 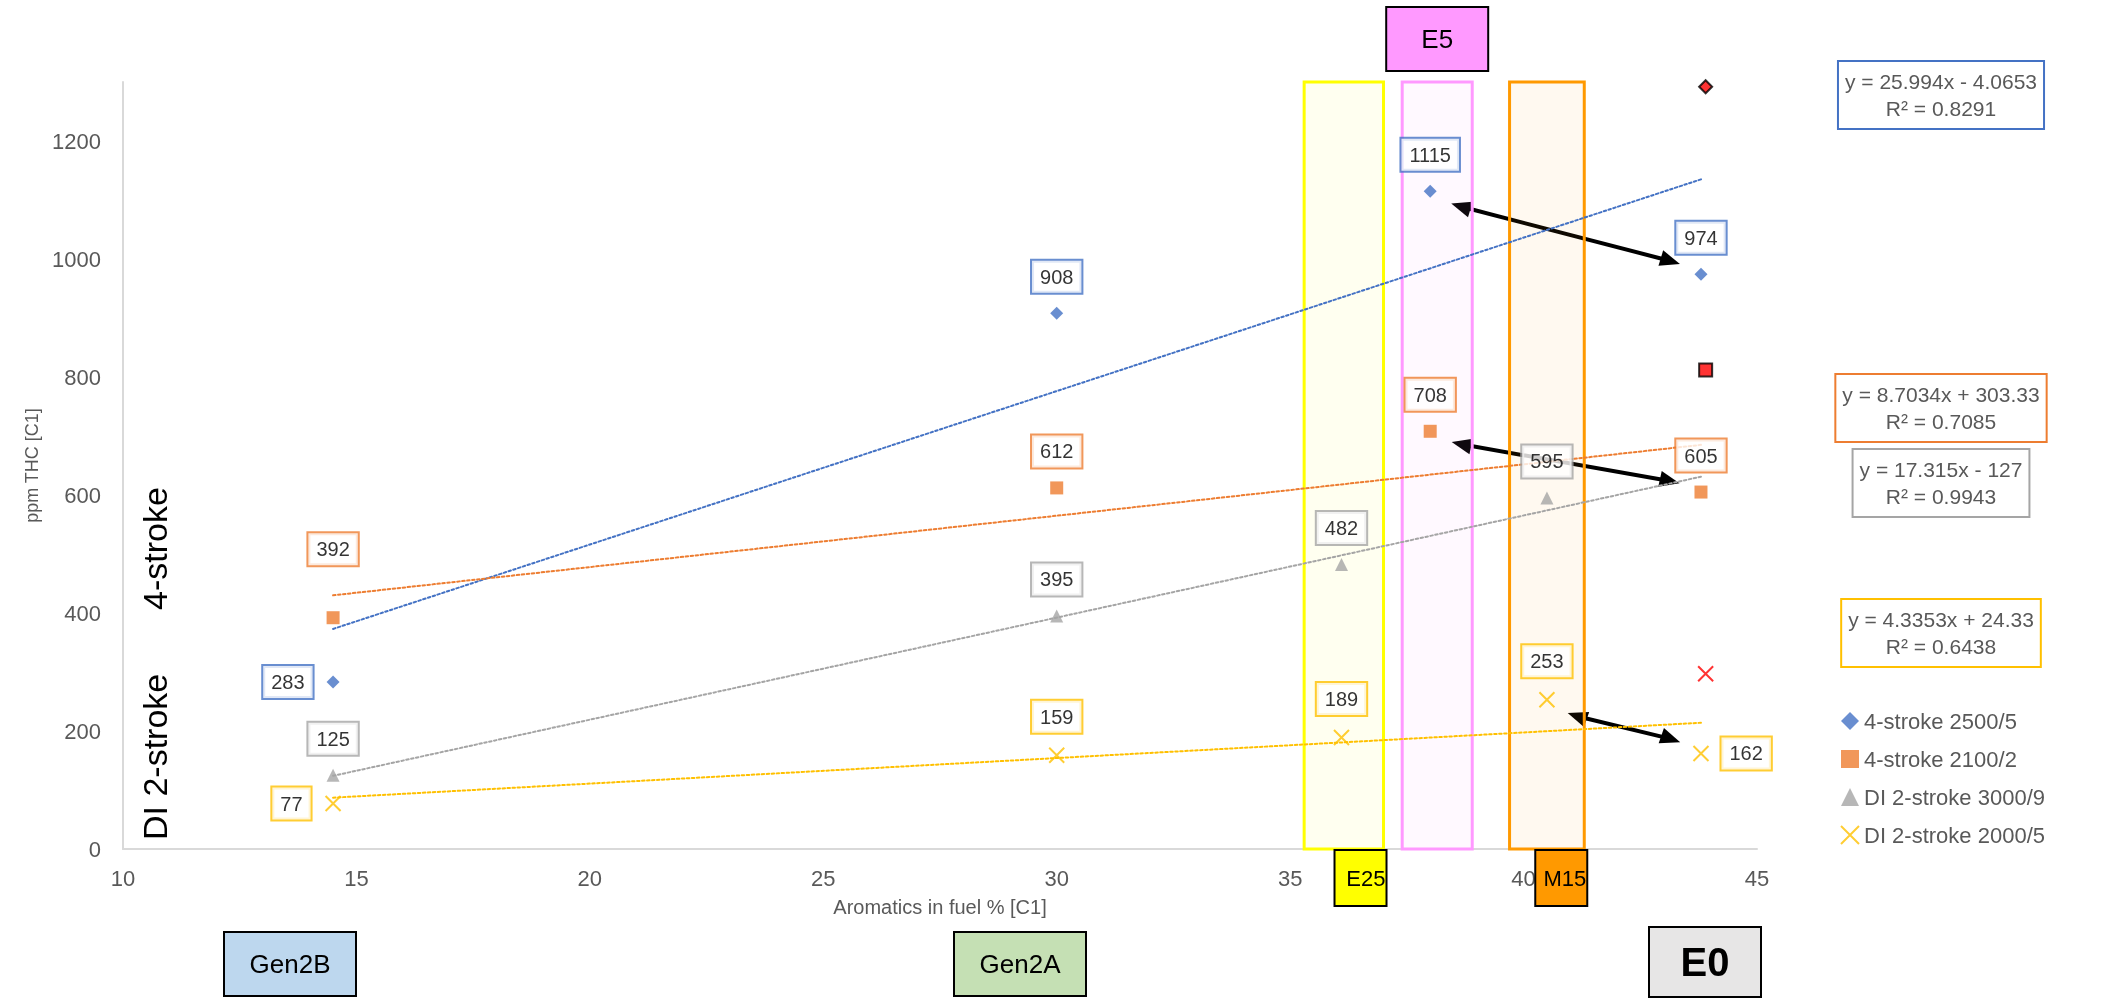 What do you see at coordinates (1757, 878) in the screenshot?
I see `x-tick-label: 45` at bounding box center [1757, 878].